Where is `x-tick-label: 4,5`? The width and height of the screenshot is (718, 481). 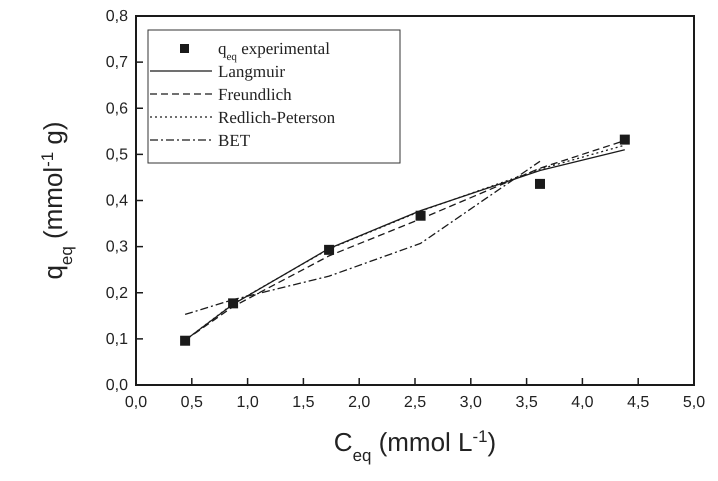 x-tick-label: 4,5 is located at coordinates (638, 402).